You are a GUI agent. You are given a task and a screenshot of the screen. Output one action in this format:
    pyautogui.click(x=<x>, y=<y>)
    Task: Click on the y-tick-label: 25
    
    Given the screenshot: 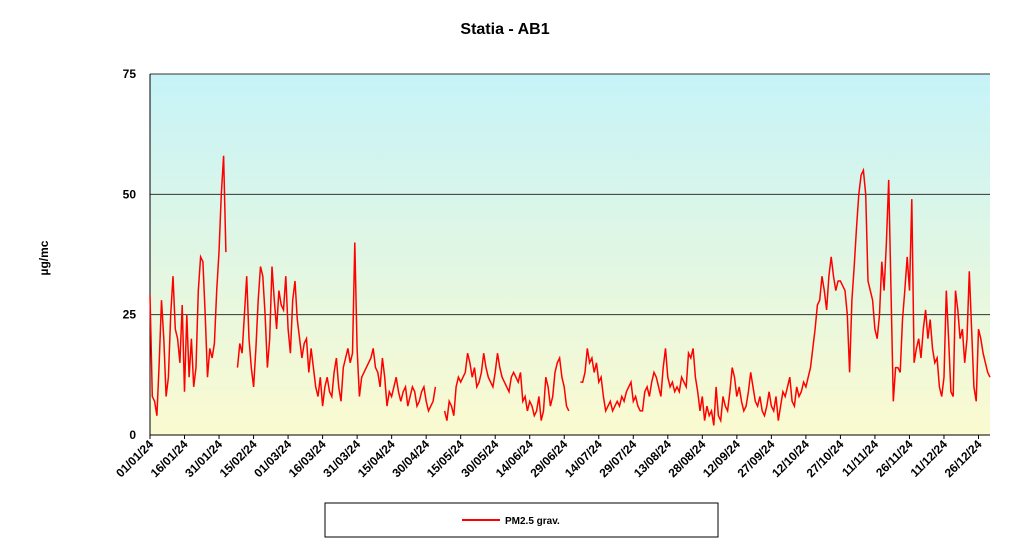 What is the action you would take?
    pyautogui.click(x=130, y=315)
    